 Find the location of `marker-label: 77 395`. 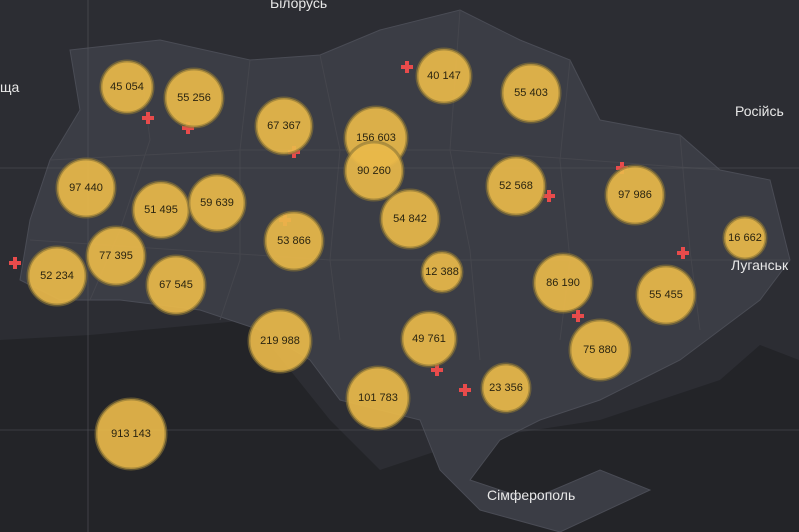

marker-label: 77 395 is located at coordinates (116, 256).